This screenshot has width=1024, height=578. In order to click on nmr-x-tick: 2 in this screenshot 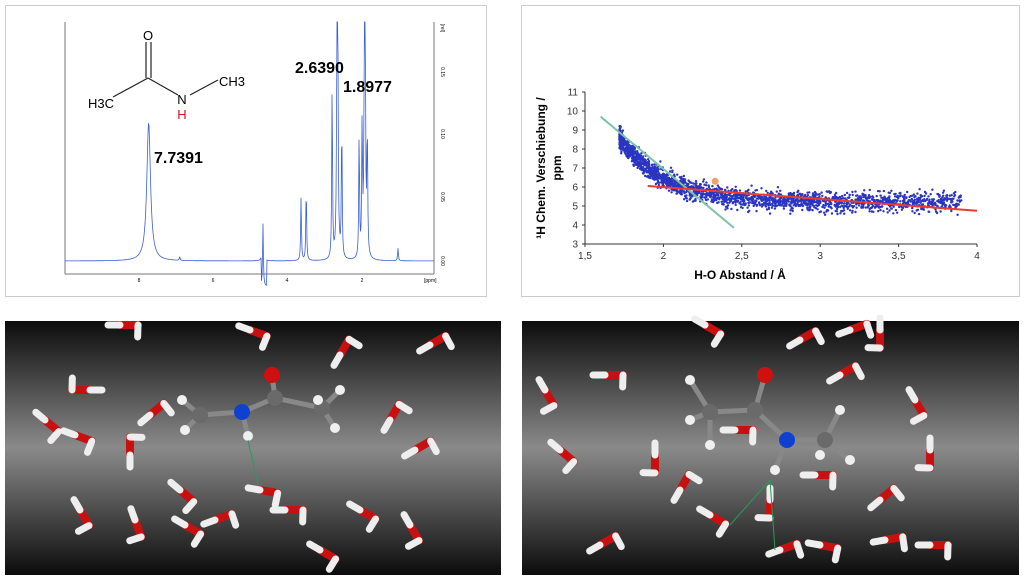, I will do `click(362, 281)`.